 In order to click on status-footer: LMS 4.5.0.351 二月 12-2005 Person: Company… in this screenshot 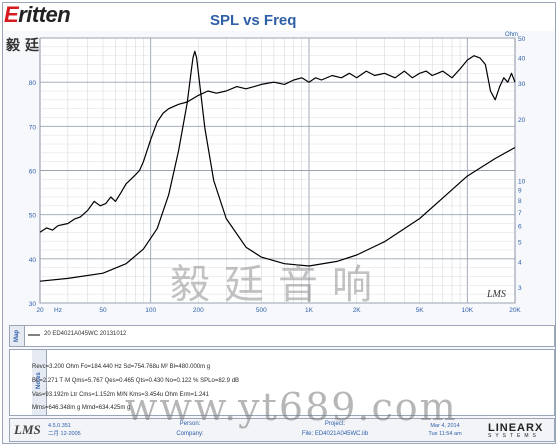, I will do `click(282, 430)`.